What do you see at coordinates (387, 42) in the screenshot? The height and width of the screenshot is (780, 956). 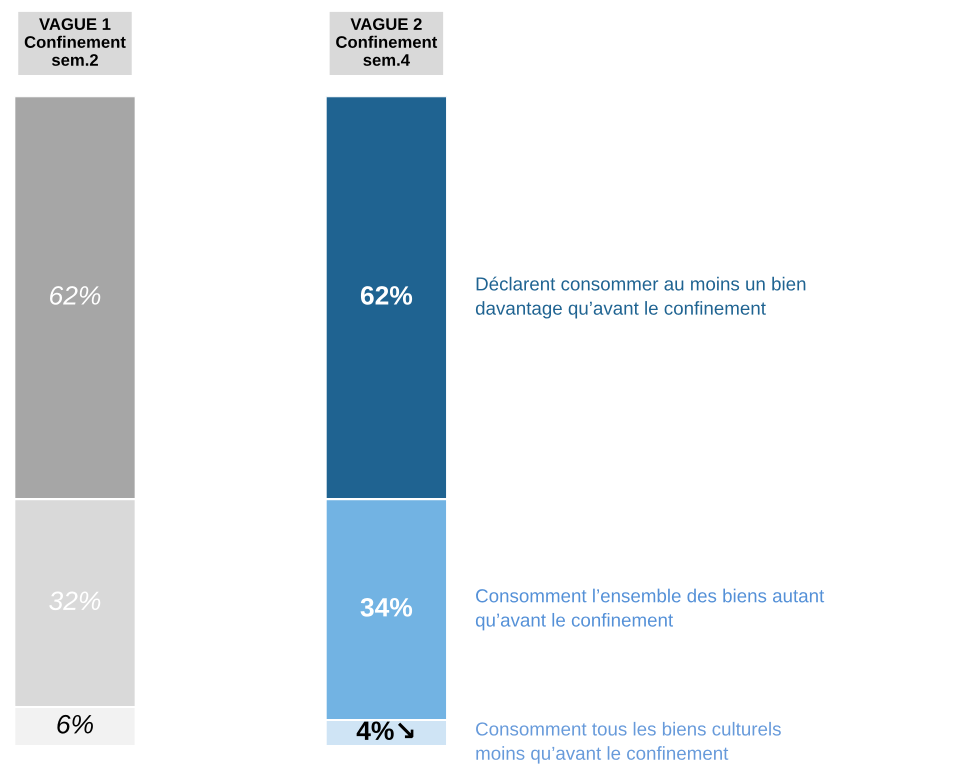 I see `x-tick-label: VAGUE 2 Confinement sem.4` at bounding box center [387, 42].